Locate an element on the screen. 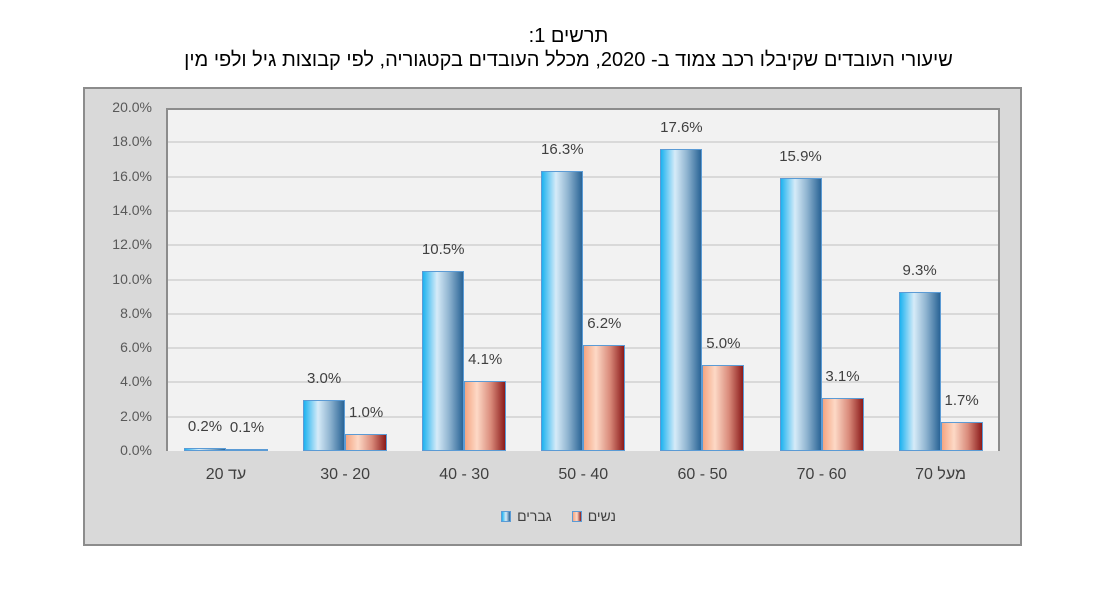 This screenshot has width=1107, height=590. y-tick-label: 0.0% is located at coordinates (136, 450).